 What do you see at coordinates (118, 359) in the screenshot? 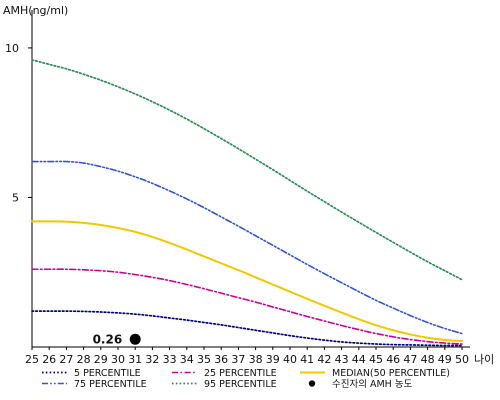
I see `x-tick-label: 30` at bounding box center [118, 359].